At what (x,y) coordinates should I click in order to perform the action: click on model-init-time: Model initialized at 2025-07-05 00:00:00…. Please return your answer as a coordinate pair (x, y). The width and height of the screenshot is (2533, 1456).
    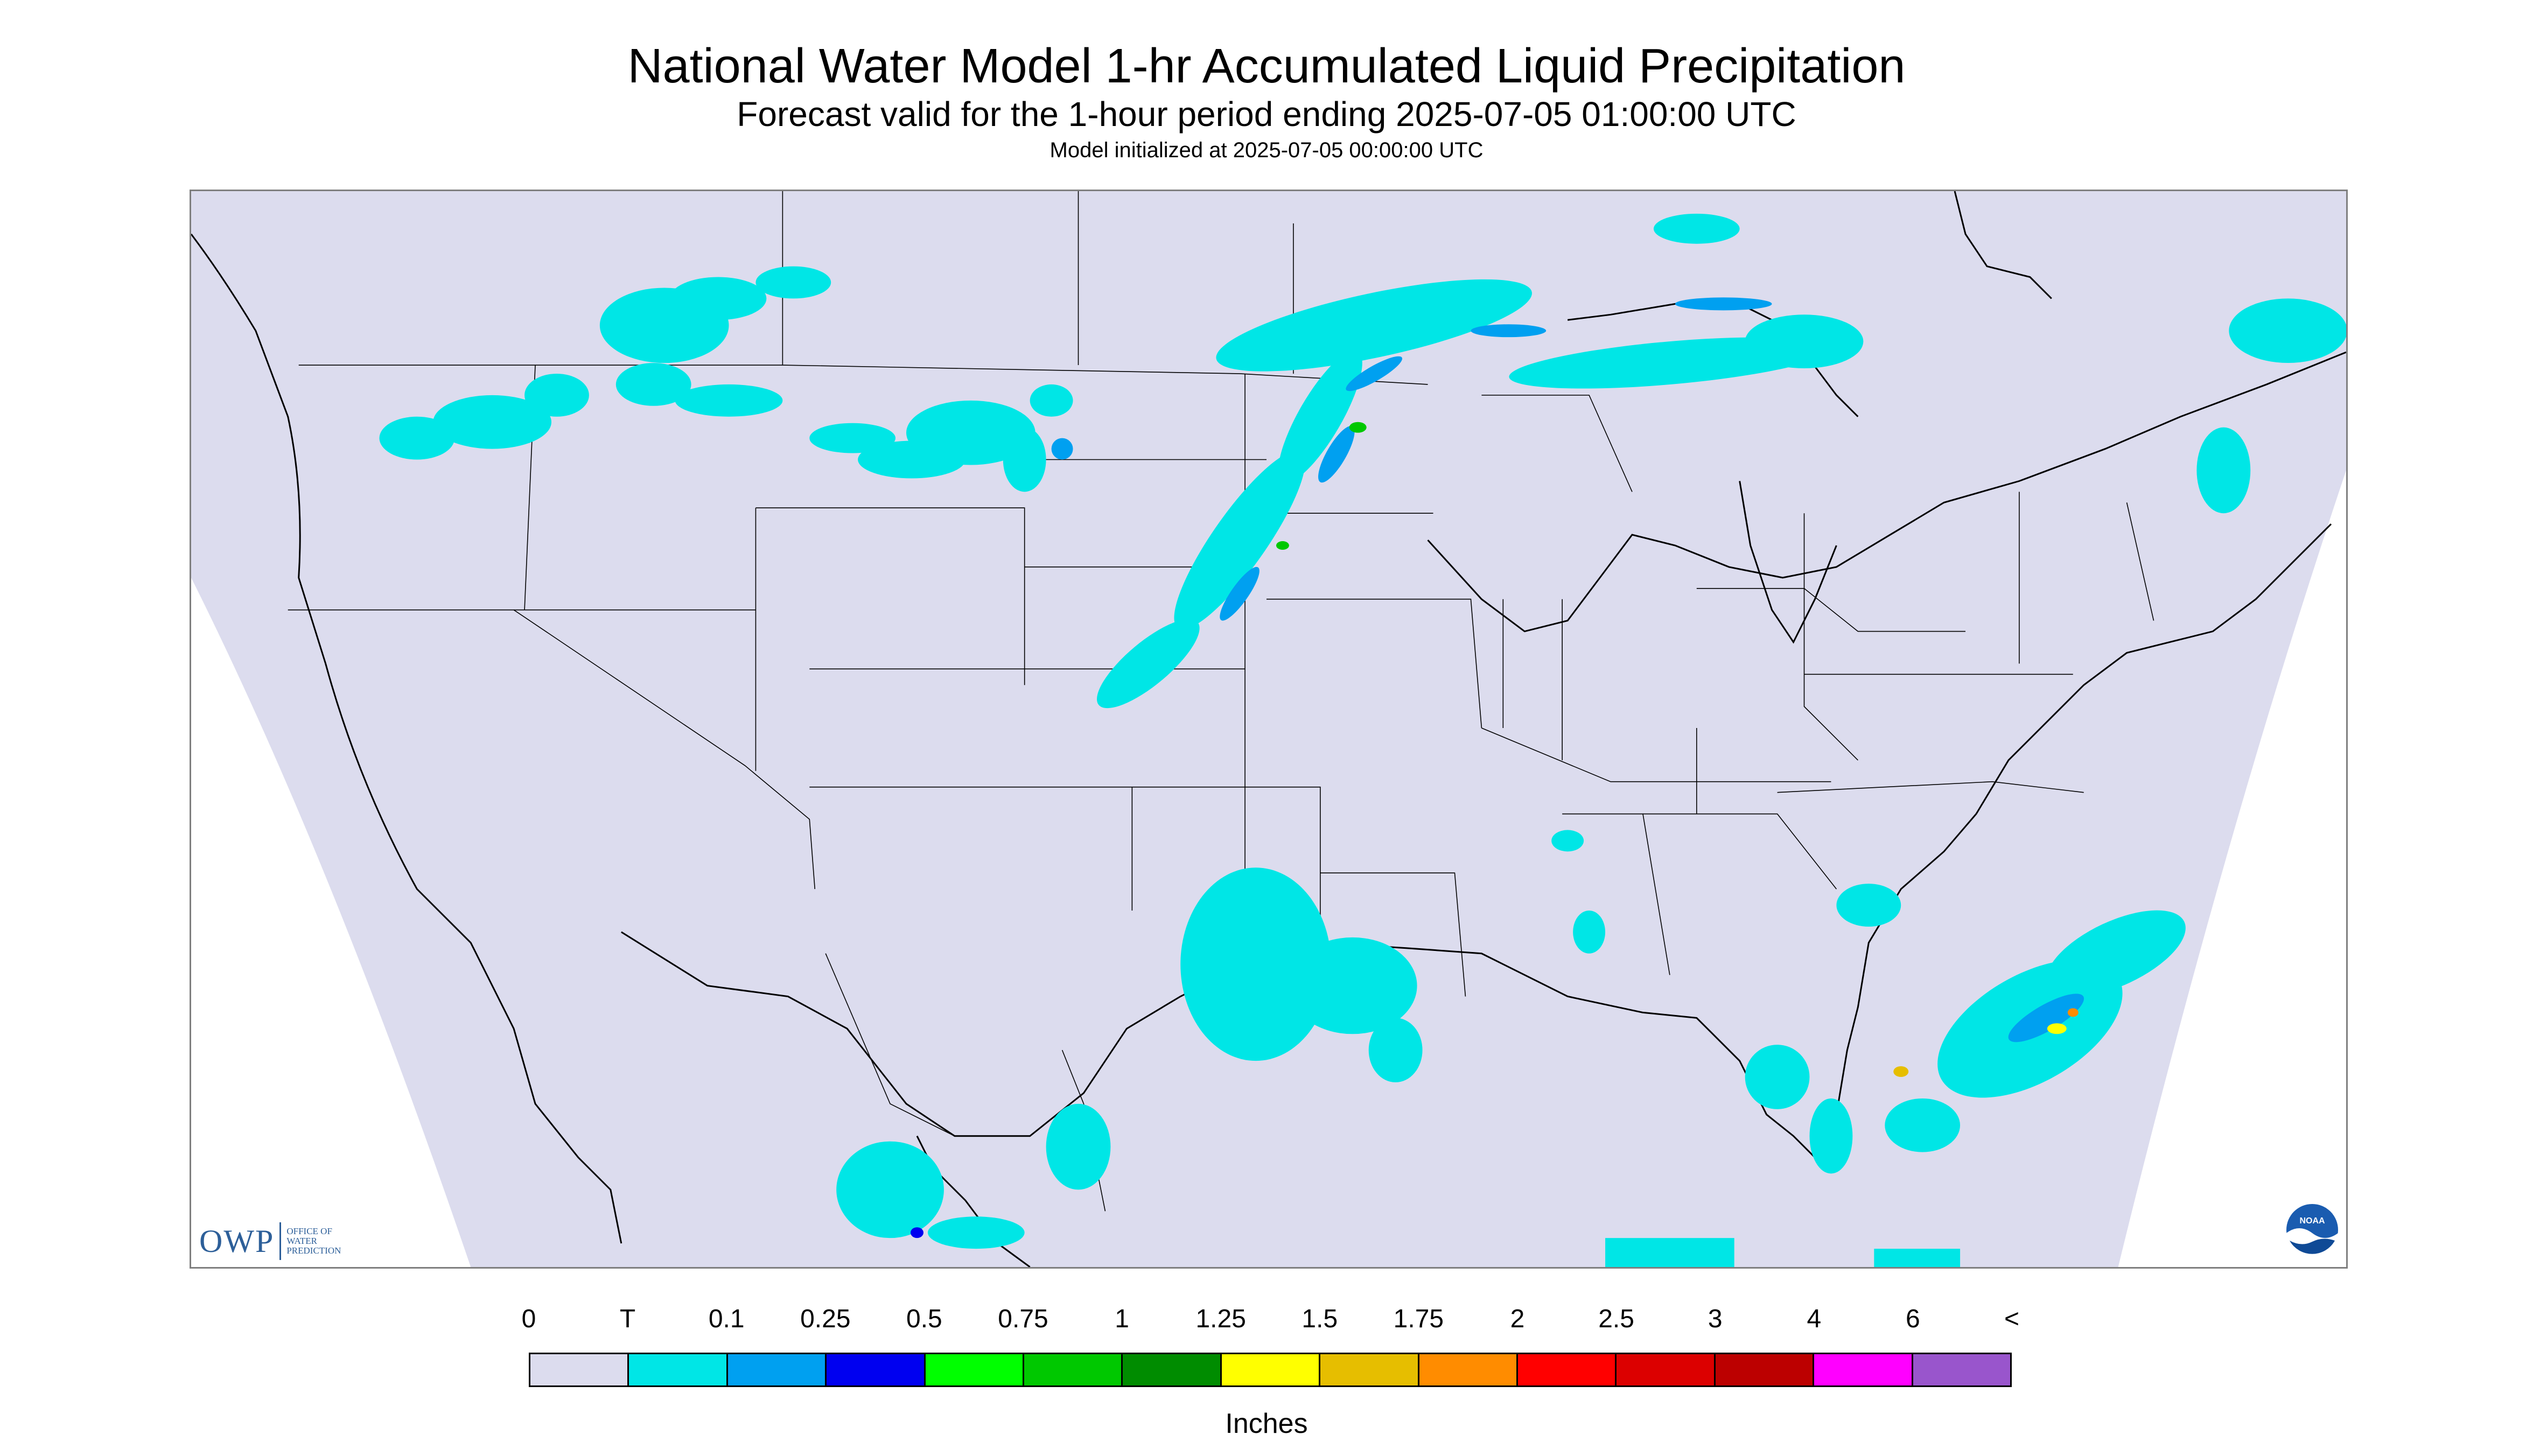
    Looking at the image, I should click on (1266, 150).